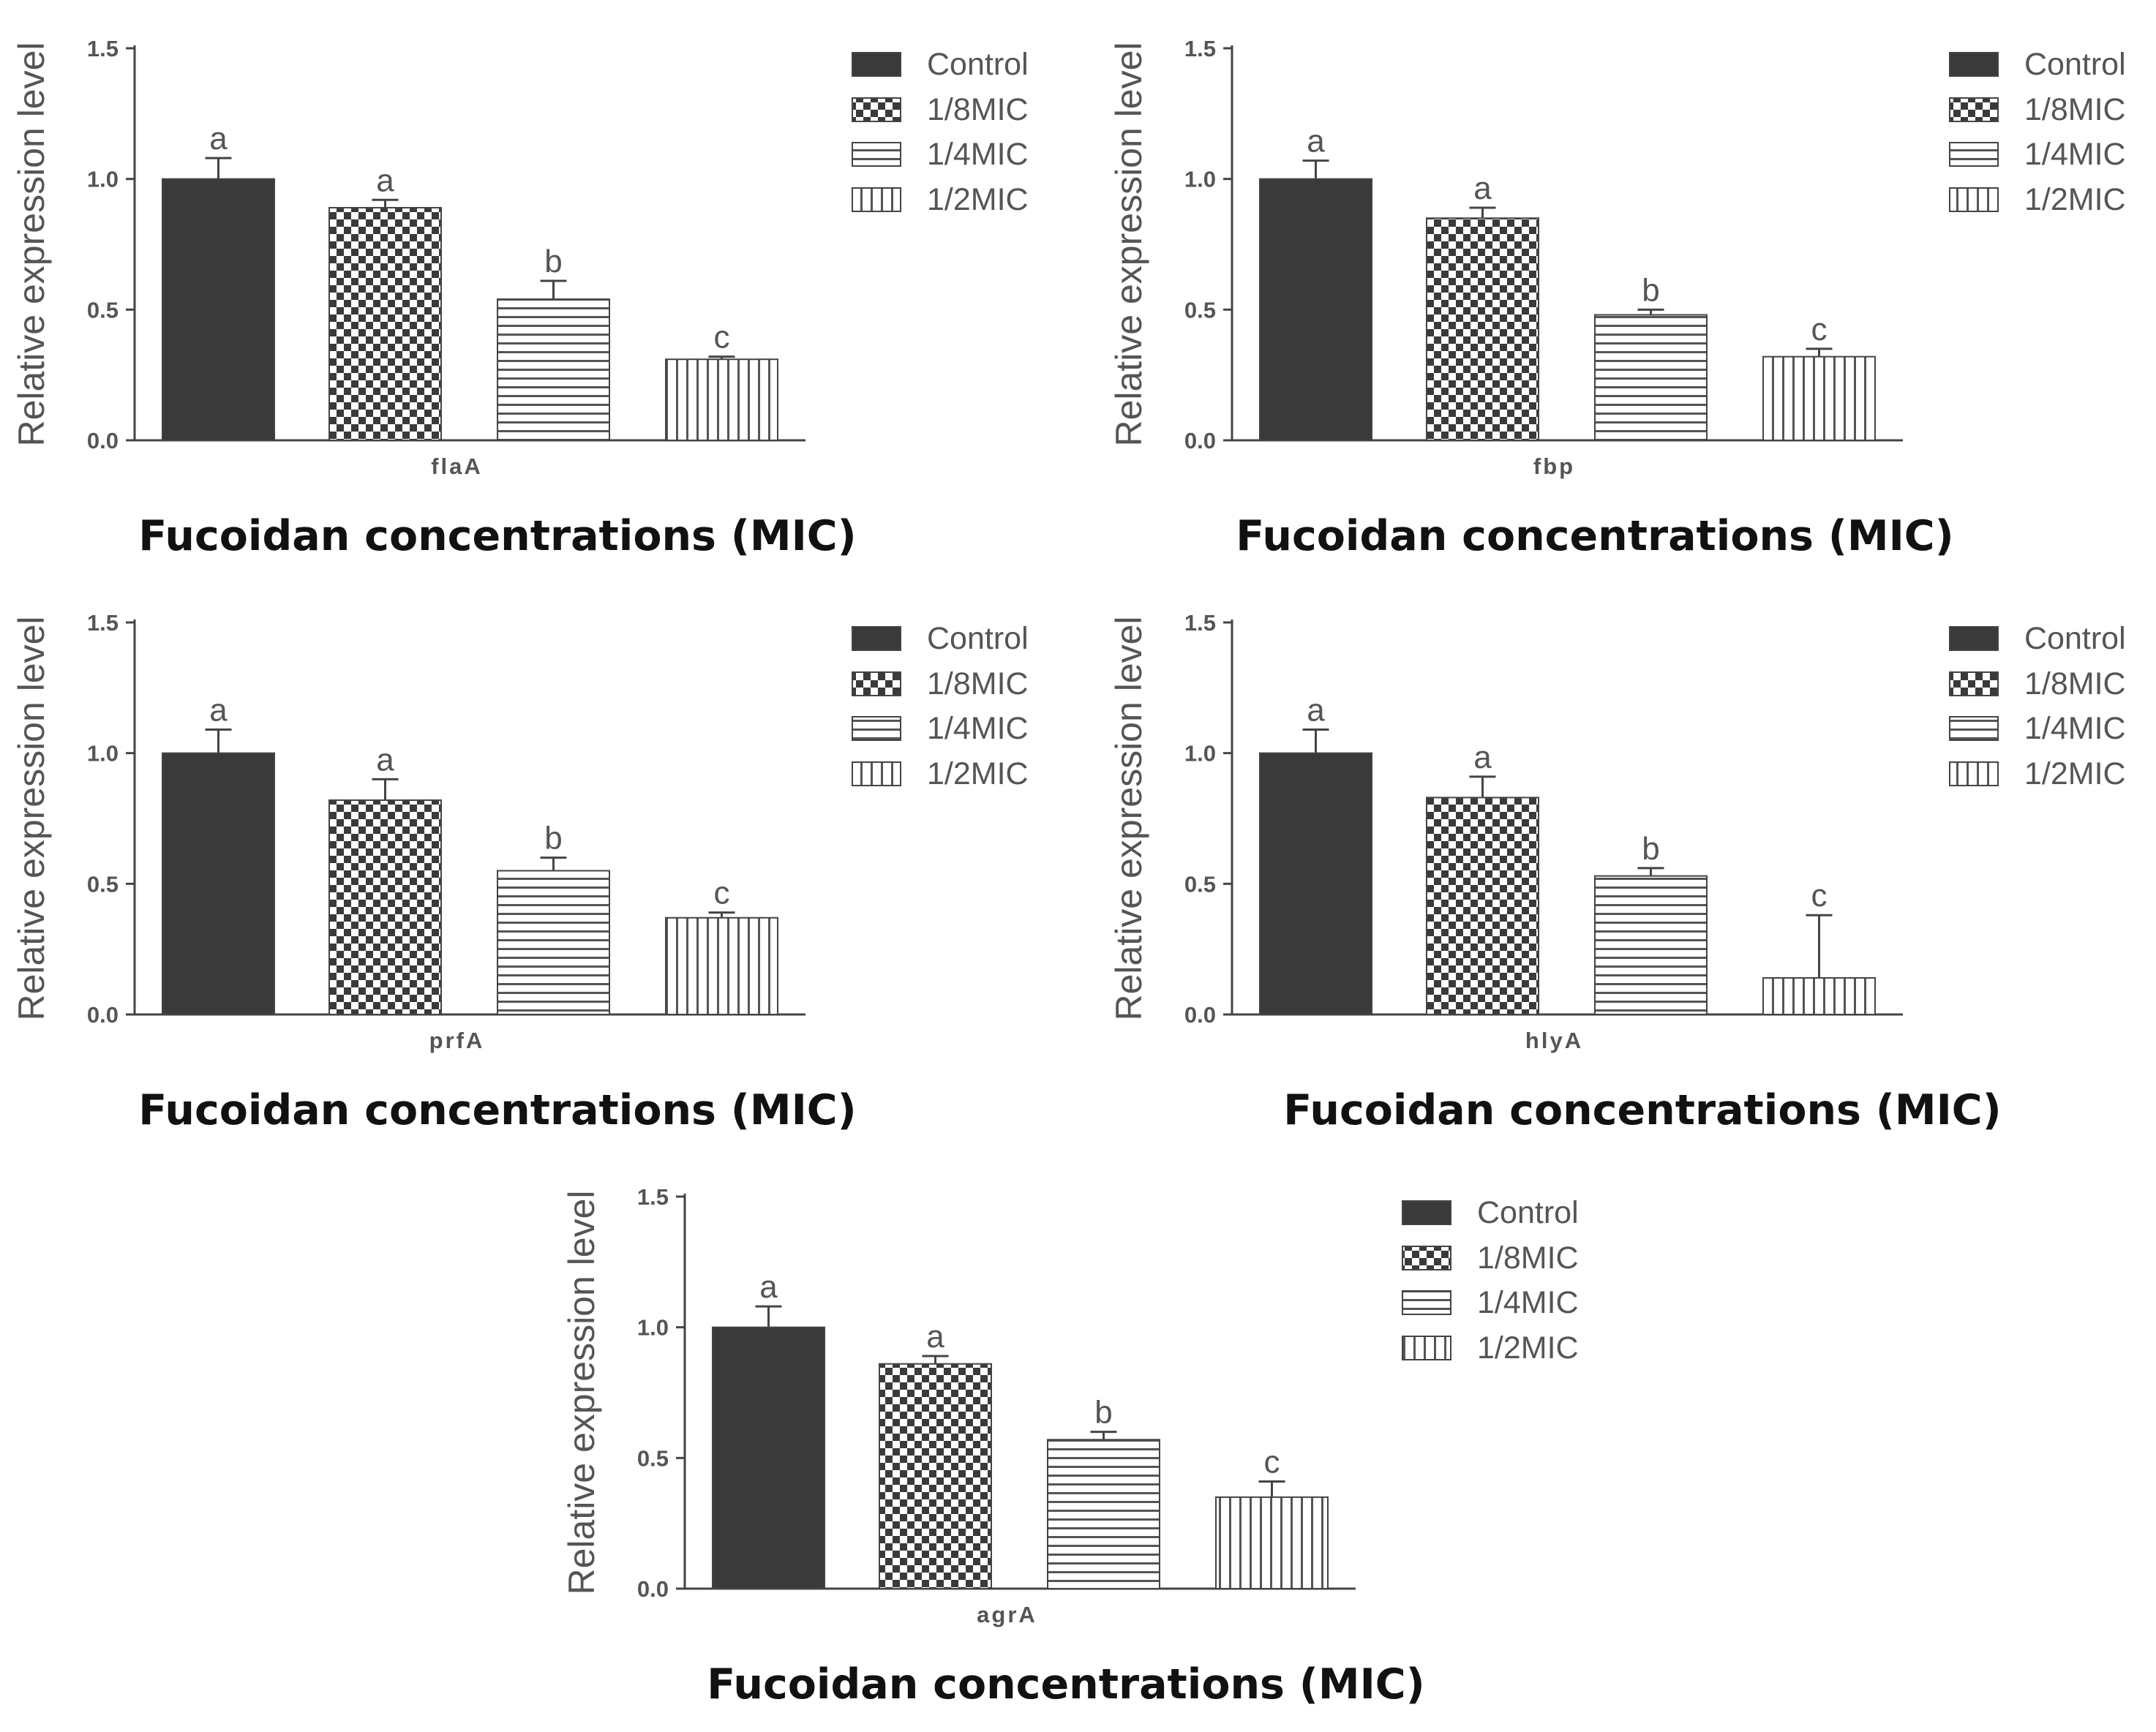  I want to click on gene-label: prfA, so click(457, 1040).